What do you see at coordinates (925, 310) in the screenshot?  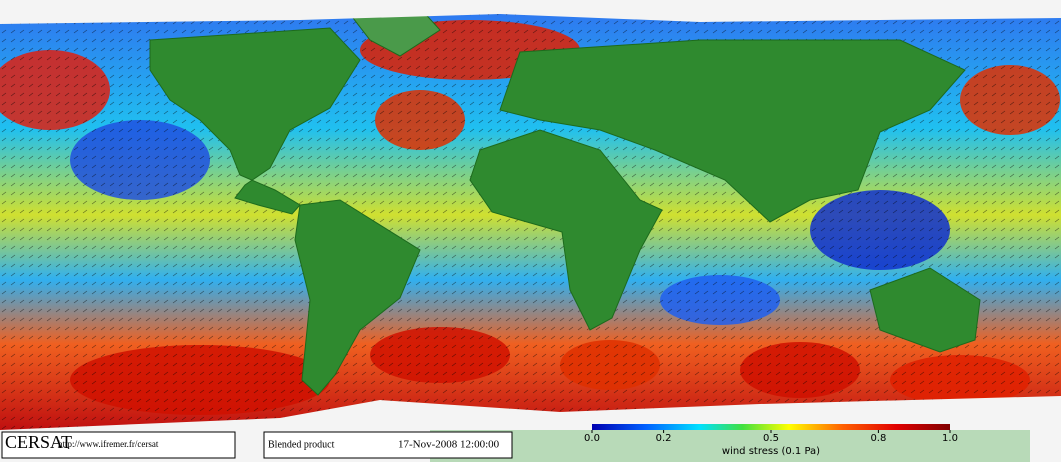 I see `australia` at bounding box center [925, 310].